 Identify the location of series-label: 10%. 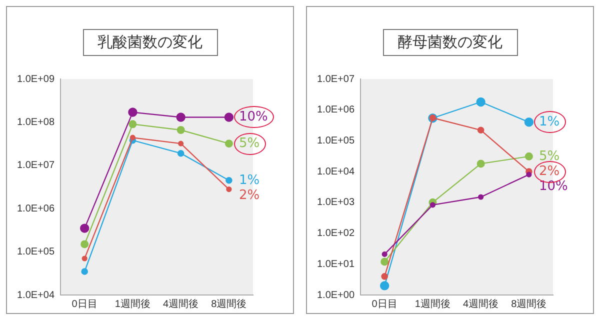
(253, 117).